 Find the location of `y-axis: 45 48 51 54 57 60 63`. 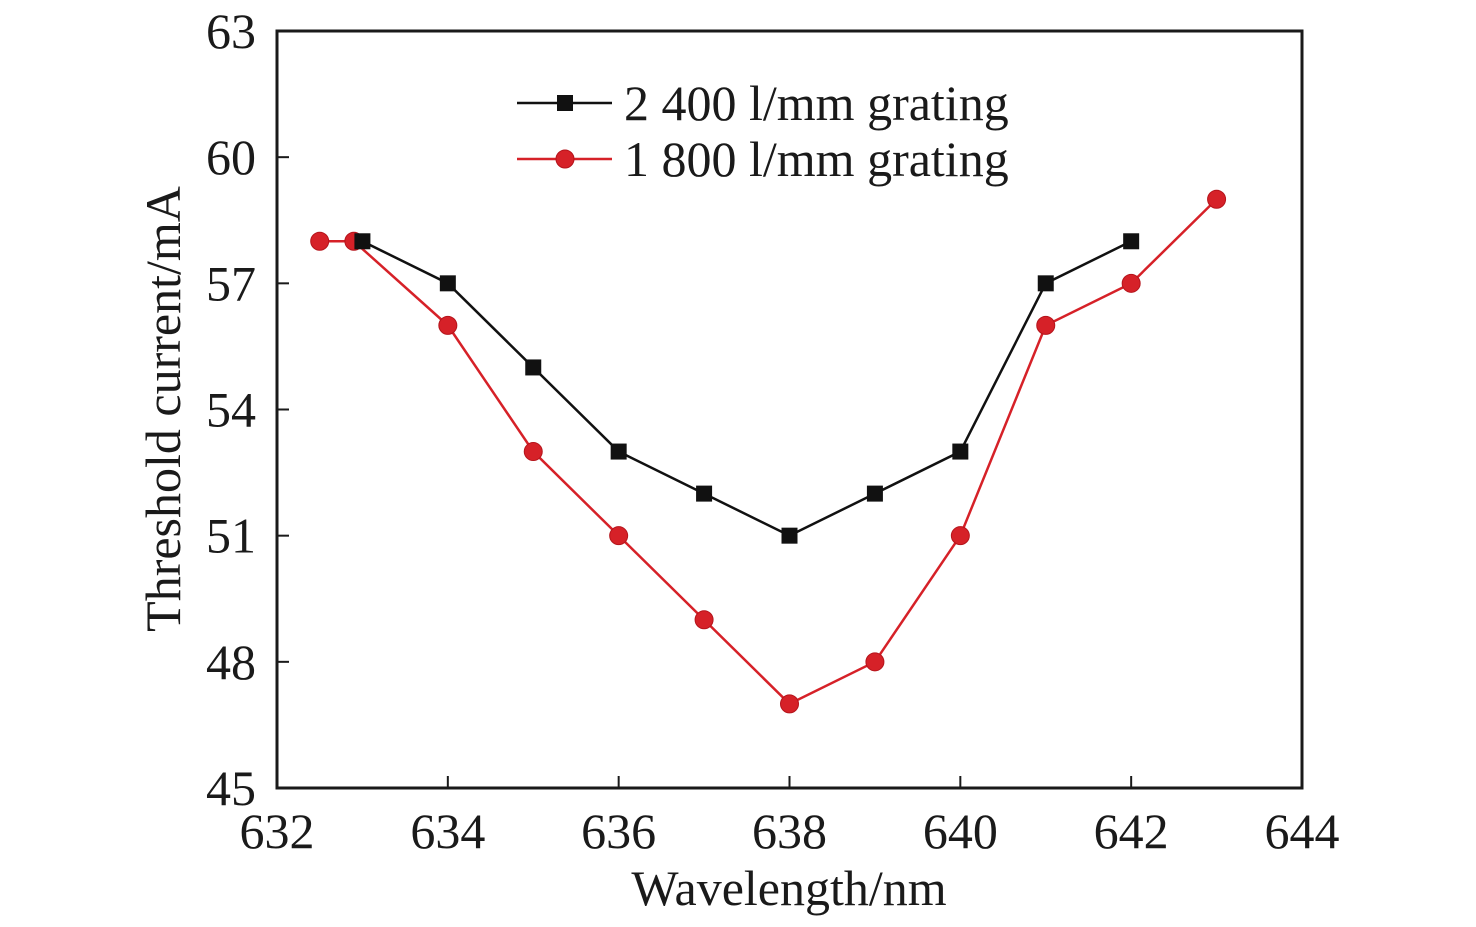

y-axis: 45 48 51 54 57 60 63 is located at coordinates (247, 409).